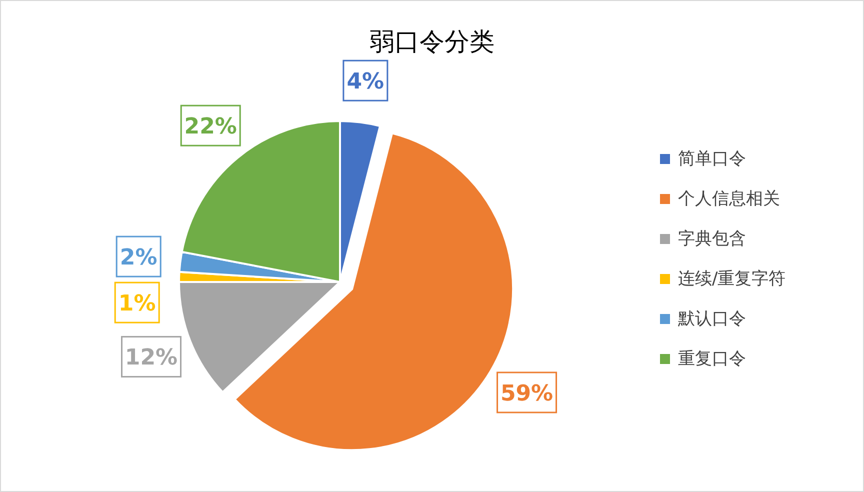 The height and width of the screenshot is (492, 864). Describe the element at coordinates (210, 127) in the screenshot. I see `data-label: 22%` at that location.